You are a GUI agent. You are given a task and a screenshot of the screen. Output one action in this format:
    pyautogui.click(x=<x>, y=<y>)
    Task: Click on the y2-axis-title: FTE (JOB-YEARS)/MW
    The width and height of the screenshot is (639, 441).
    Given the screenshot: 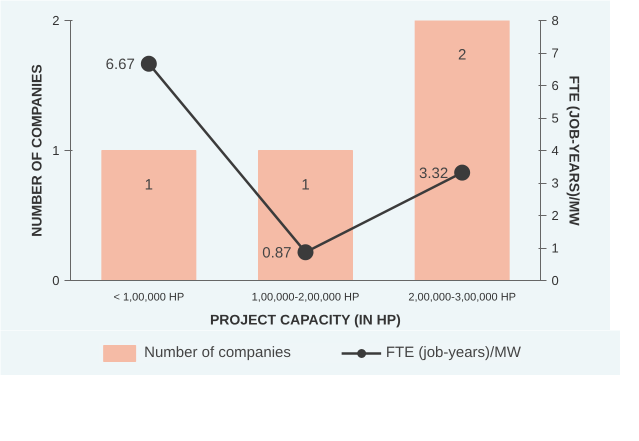 What is the action you would take?
    pyautogui.click(x=574, y=150)
    